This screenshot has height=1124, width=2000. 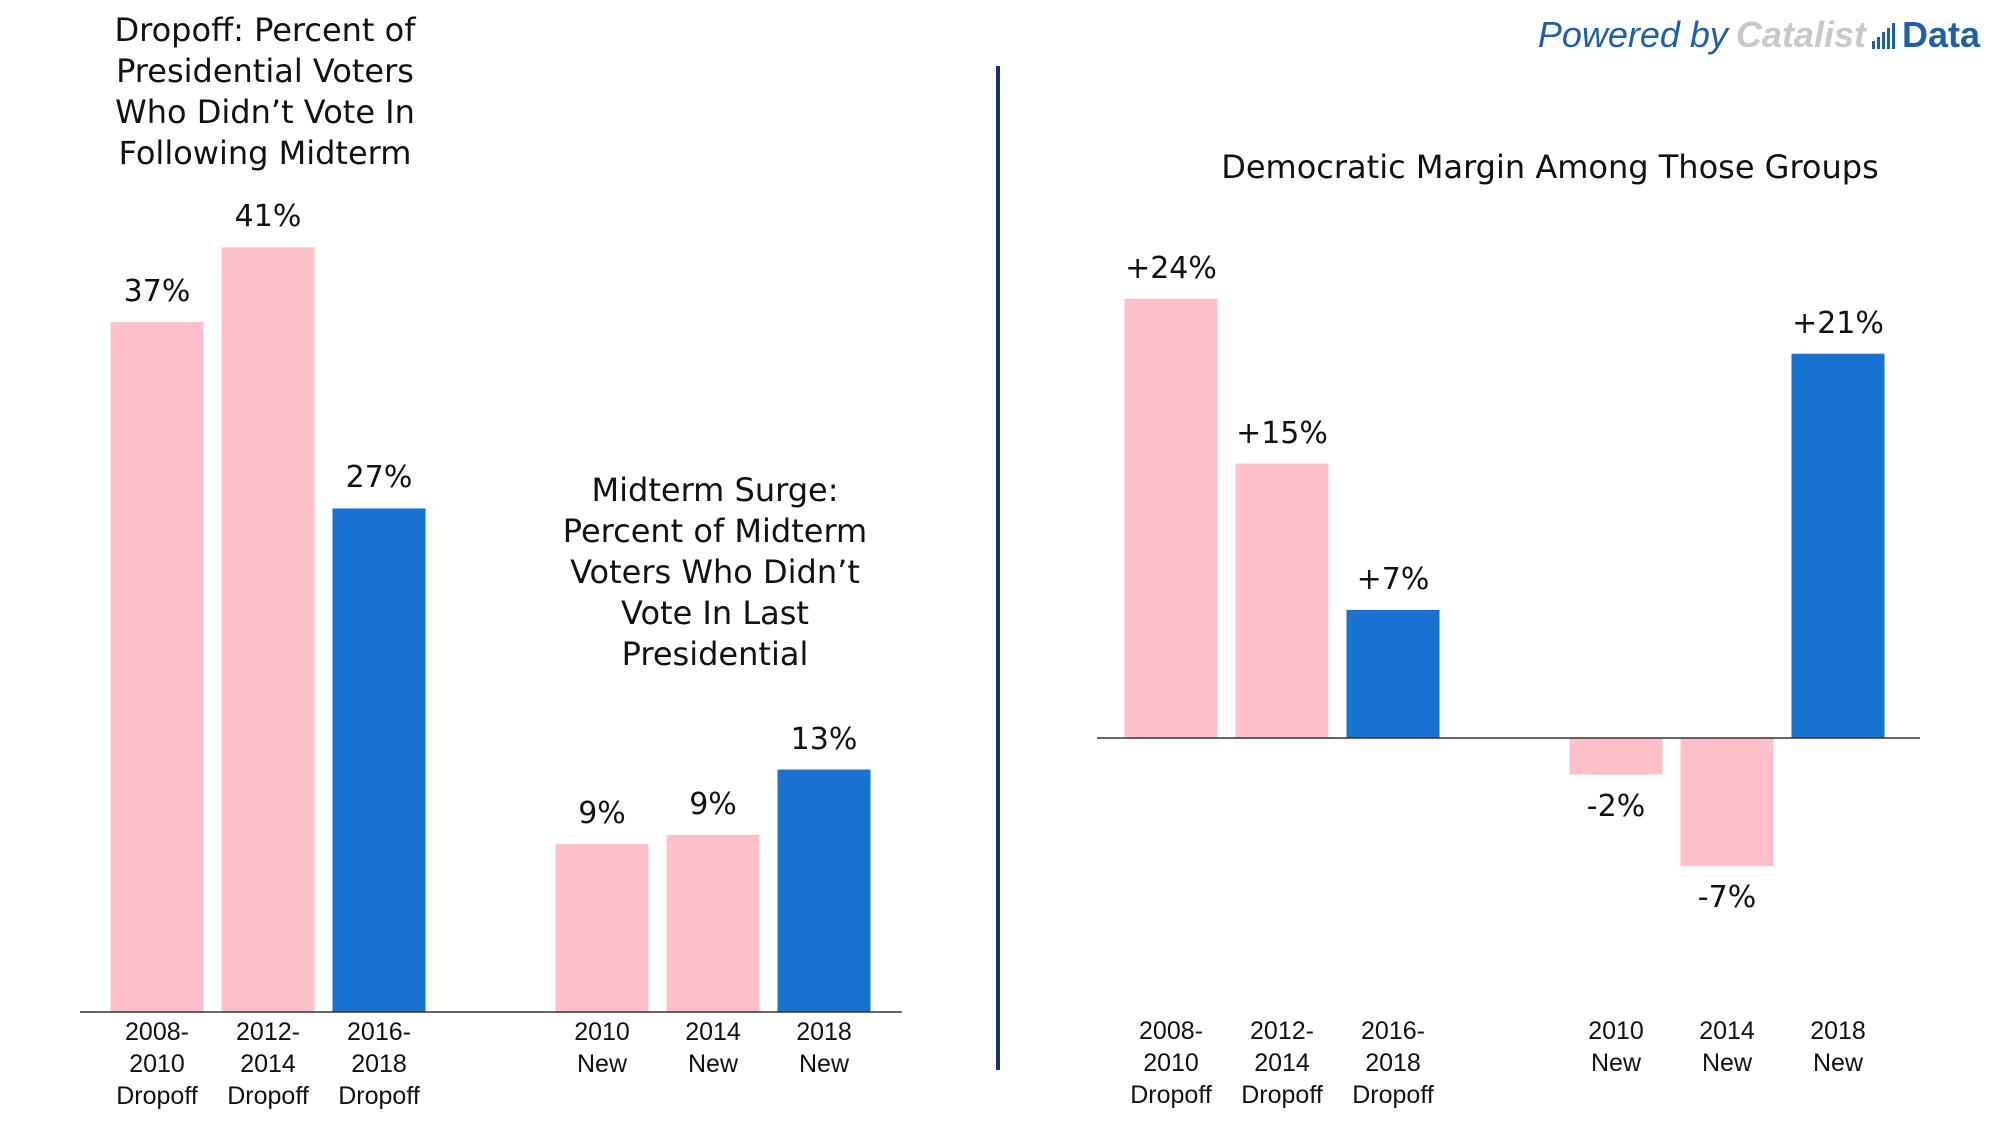 What do you see at coordinates (268, 217) in the screenshot?
I see `dropoff-value-label-2: 41%` at bounding box center [268, 217].